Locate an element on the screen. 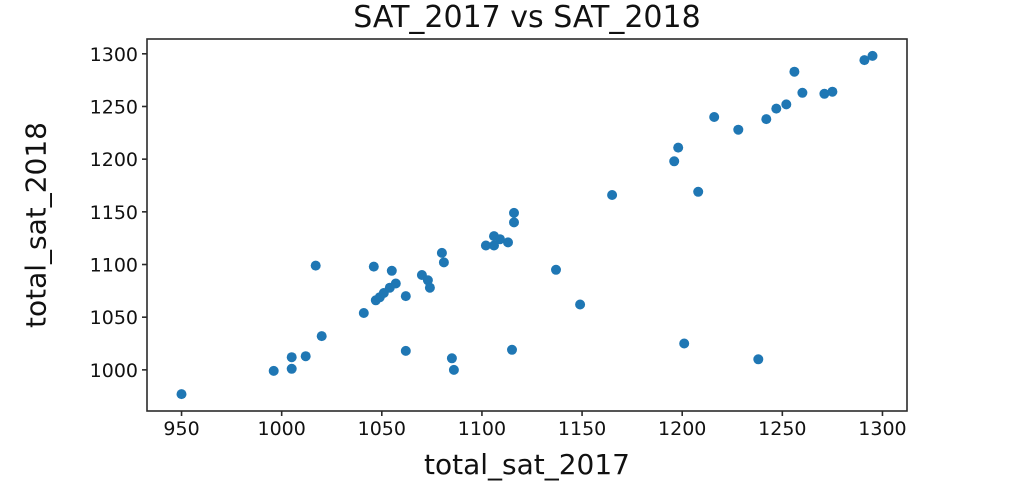  x-tick-label: 1150 is located at coordinates (582, 429).